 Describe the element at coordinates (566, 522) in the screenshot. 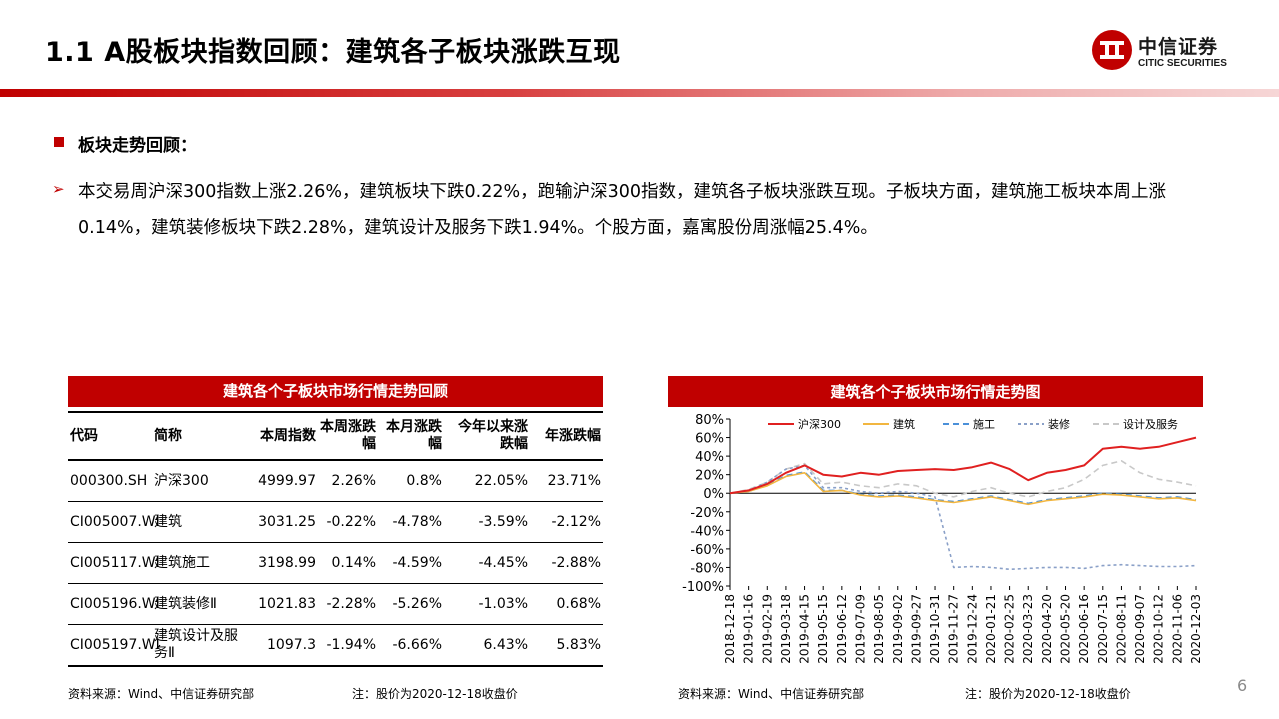

I see `cell-annual: -2.12%` at that location.